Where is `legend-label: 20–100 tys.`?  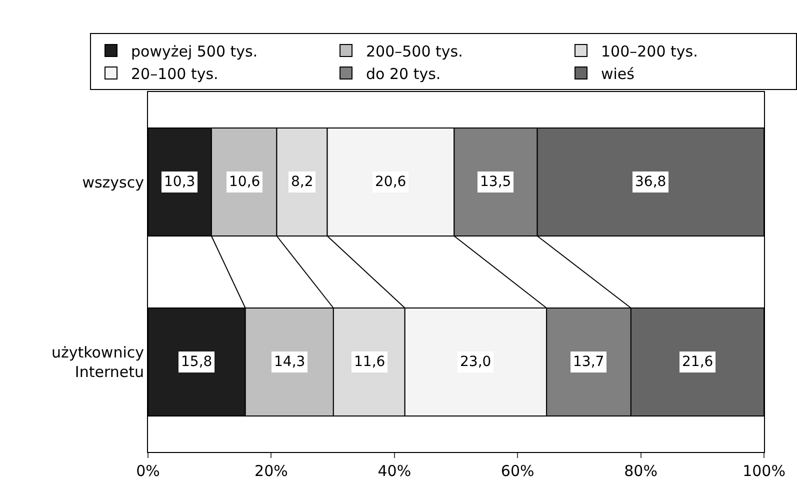
legend-label: 20–100 tys. is located at coordinates (174, 73).